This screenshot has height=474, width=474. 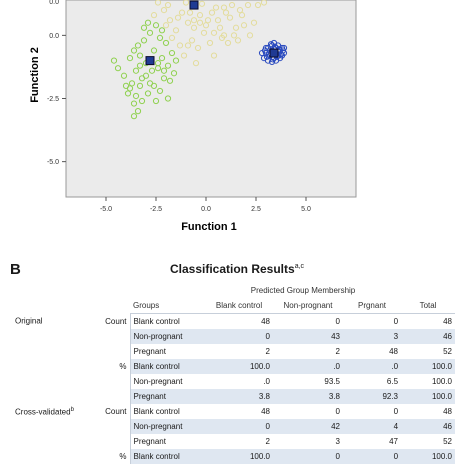 I want to click on table-row: Non-pregnant 0 42 4 46, so click(x=234, y=426).